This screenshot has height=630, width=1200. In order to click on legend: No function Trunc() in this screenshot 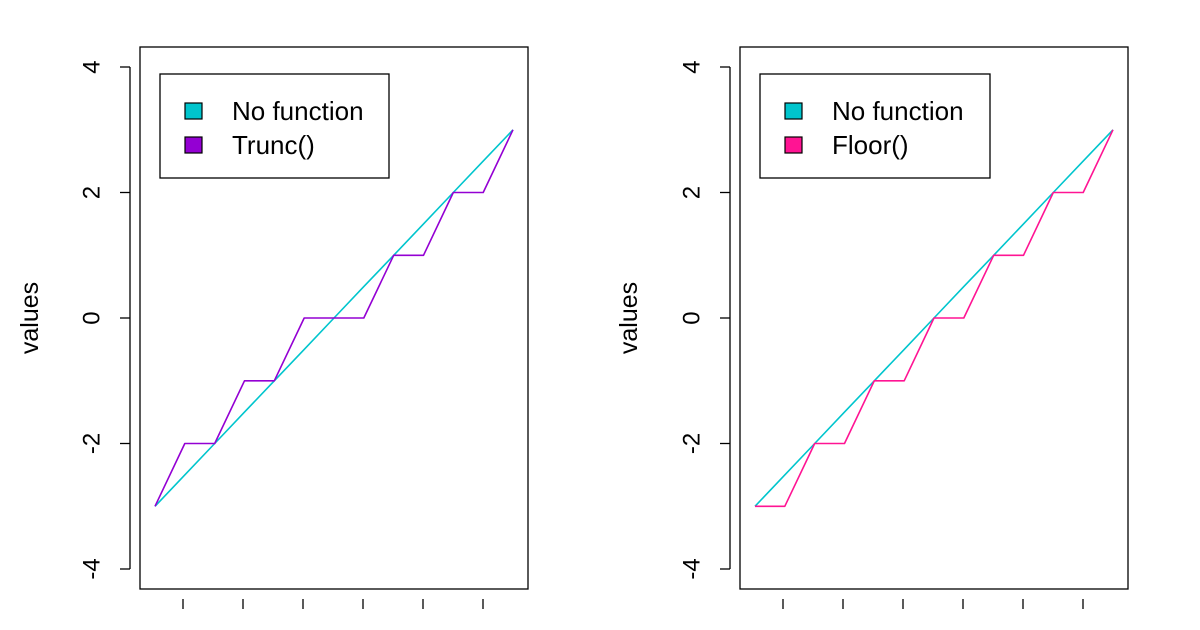, I will do `click(274, 126)`.